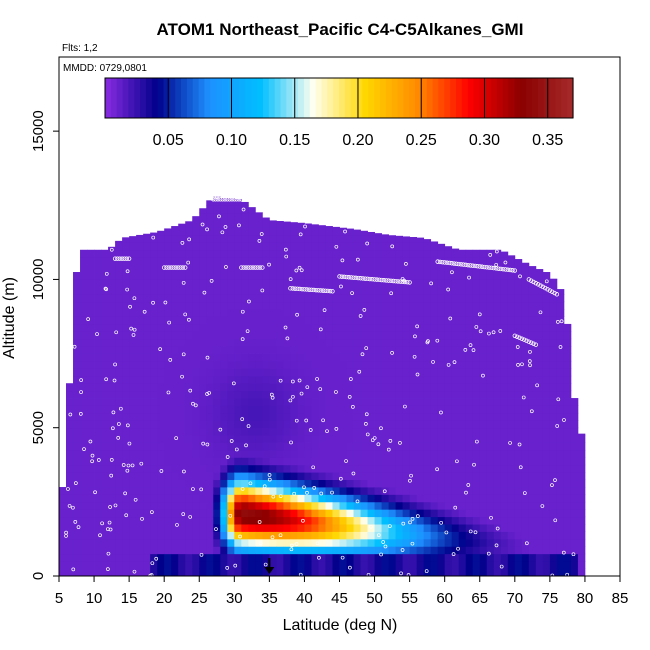  Describe the element at coordinates (129, 598) in the screenshot. I see `x-tick-label: 15` at that location.